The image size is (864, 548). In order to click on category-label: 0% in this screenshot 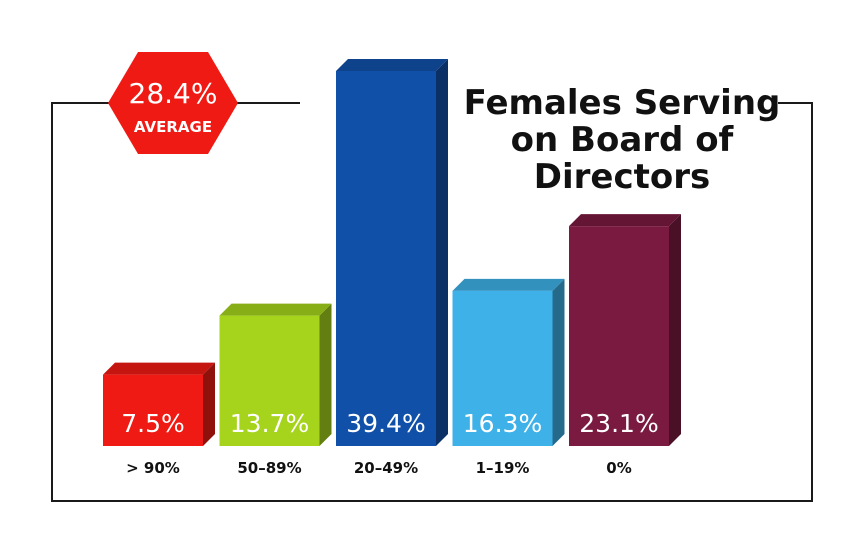, I will do `click(618, 468)`.